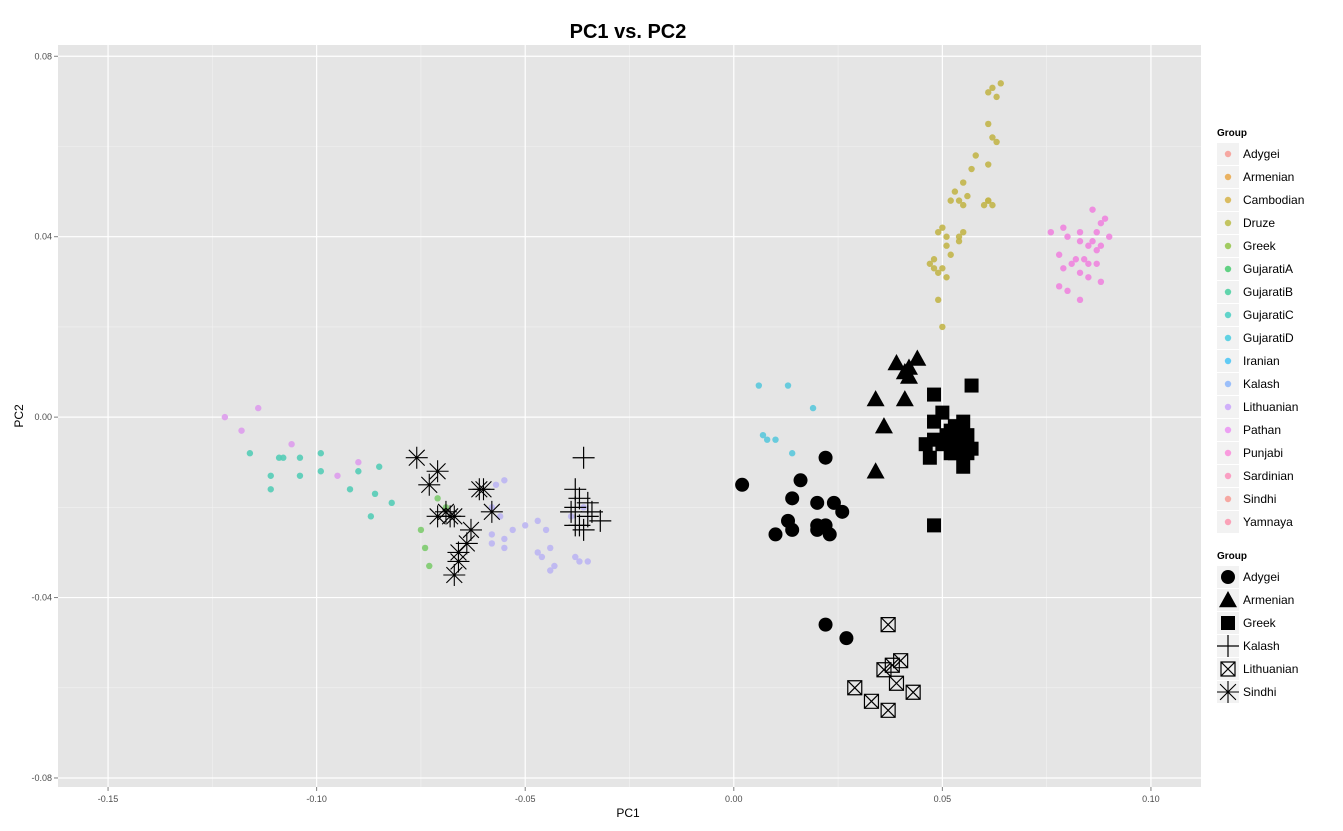 This screenshot has width=1343, height=831. Describe the element at coordinates (43, 417) in the screenshot. I see `y-tick-label: 0.00` at that location.